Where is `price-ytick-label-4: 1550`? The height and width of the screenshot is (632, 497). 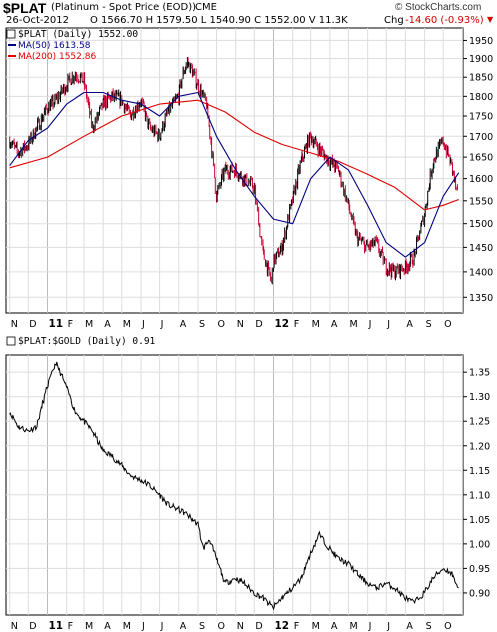
price-ytick-label-4: 1550 is located at coordinates (481, 201).